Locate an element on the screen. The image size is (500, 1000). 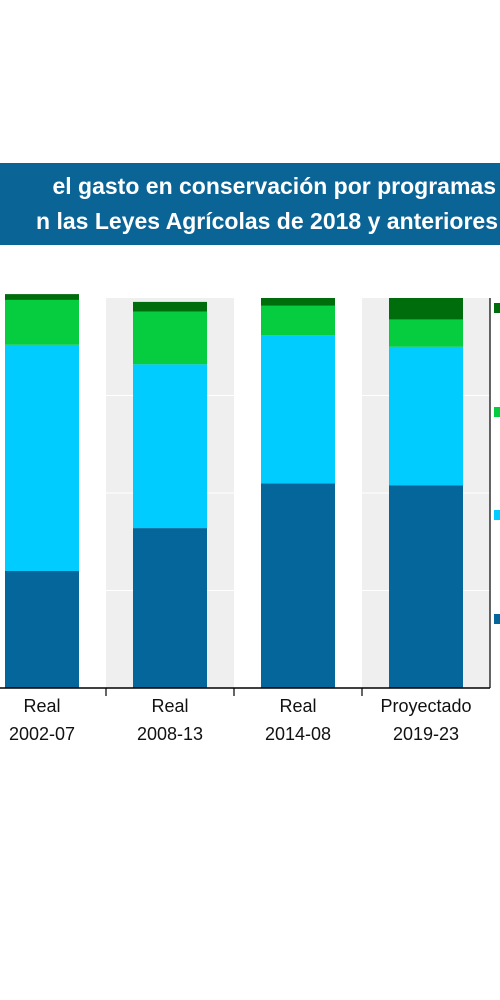
x-tick-label-period: 2002-07 is located at coordinates (42, 734).